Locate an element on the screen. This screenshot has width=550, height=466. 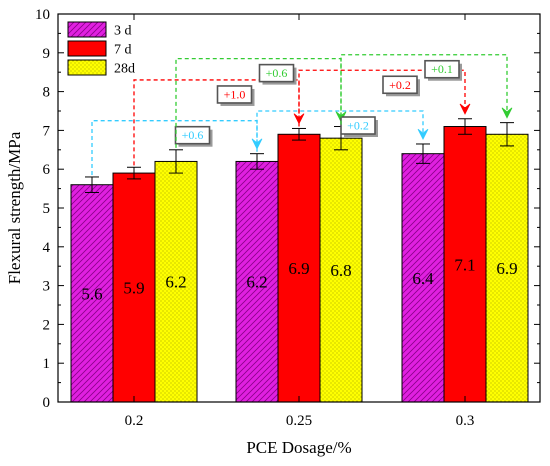
value-label: 6.4 is located at coordinates (423, 278).